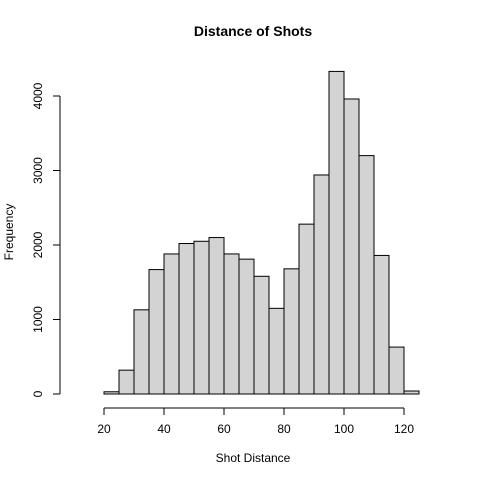  I want to click on y-axis-label: Frequency, so click(9, 232).